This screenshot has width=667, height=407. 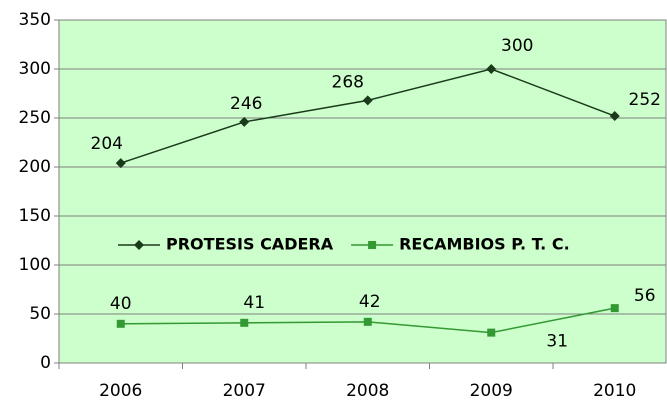 I want to click on legend-label: PROTESIS CADERA, so click(x=250, y=244).